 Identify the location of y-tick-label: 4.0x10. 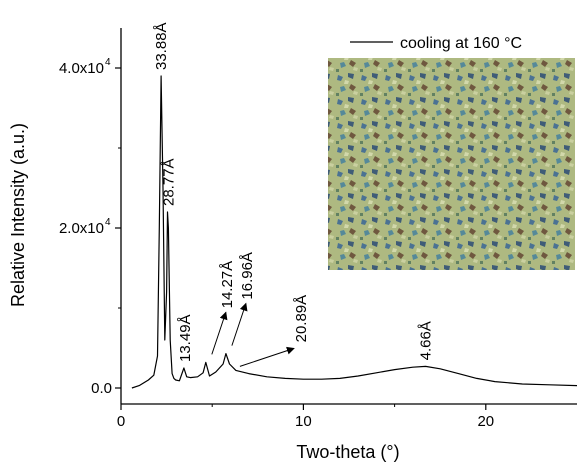
(81, 68).